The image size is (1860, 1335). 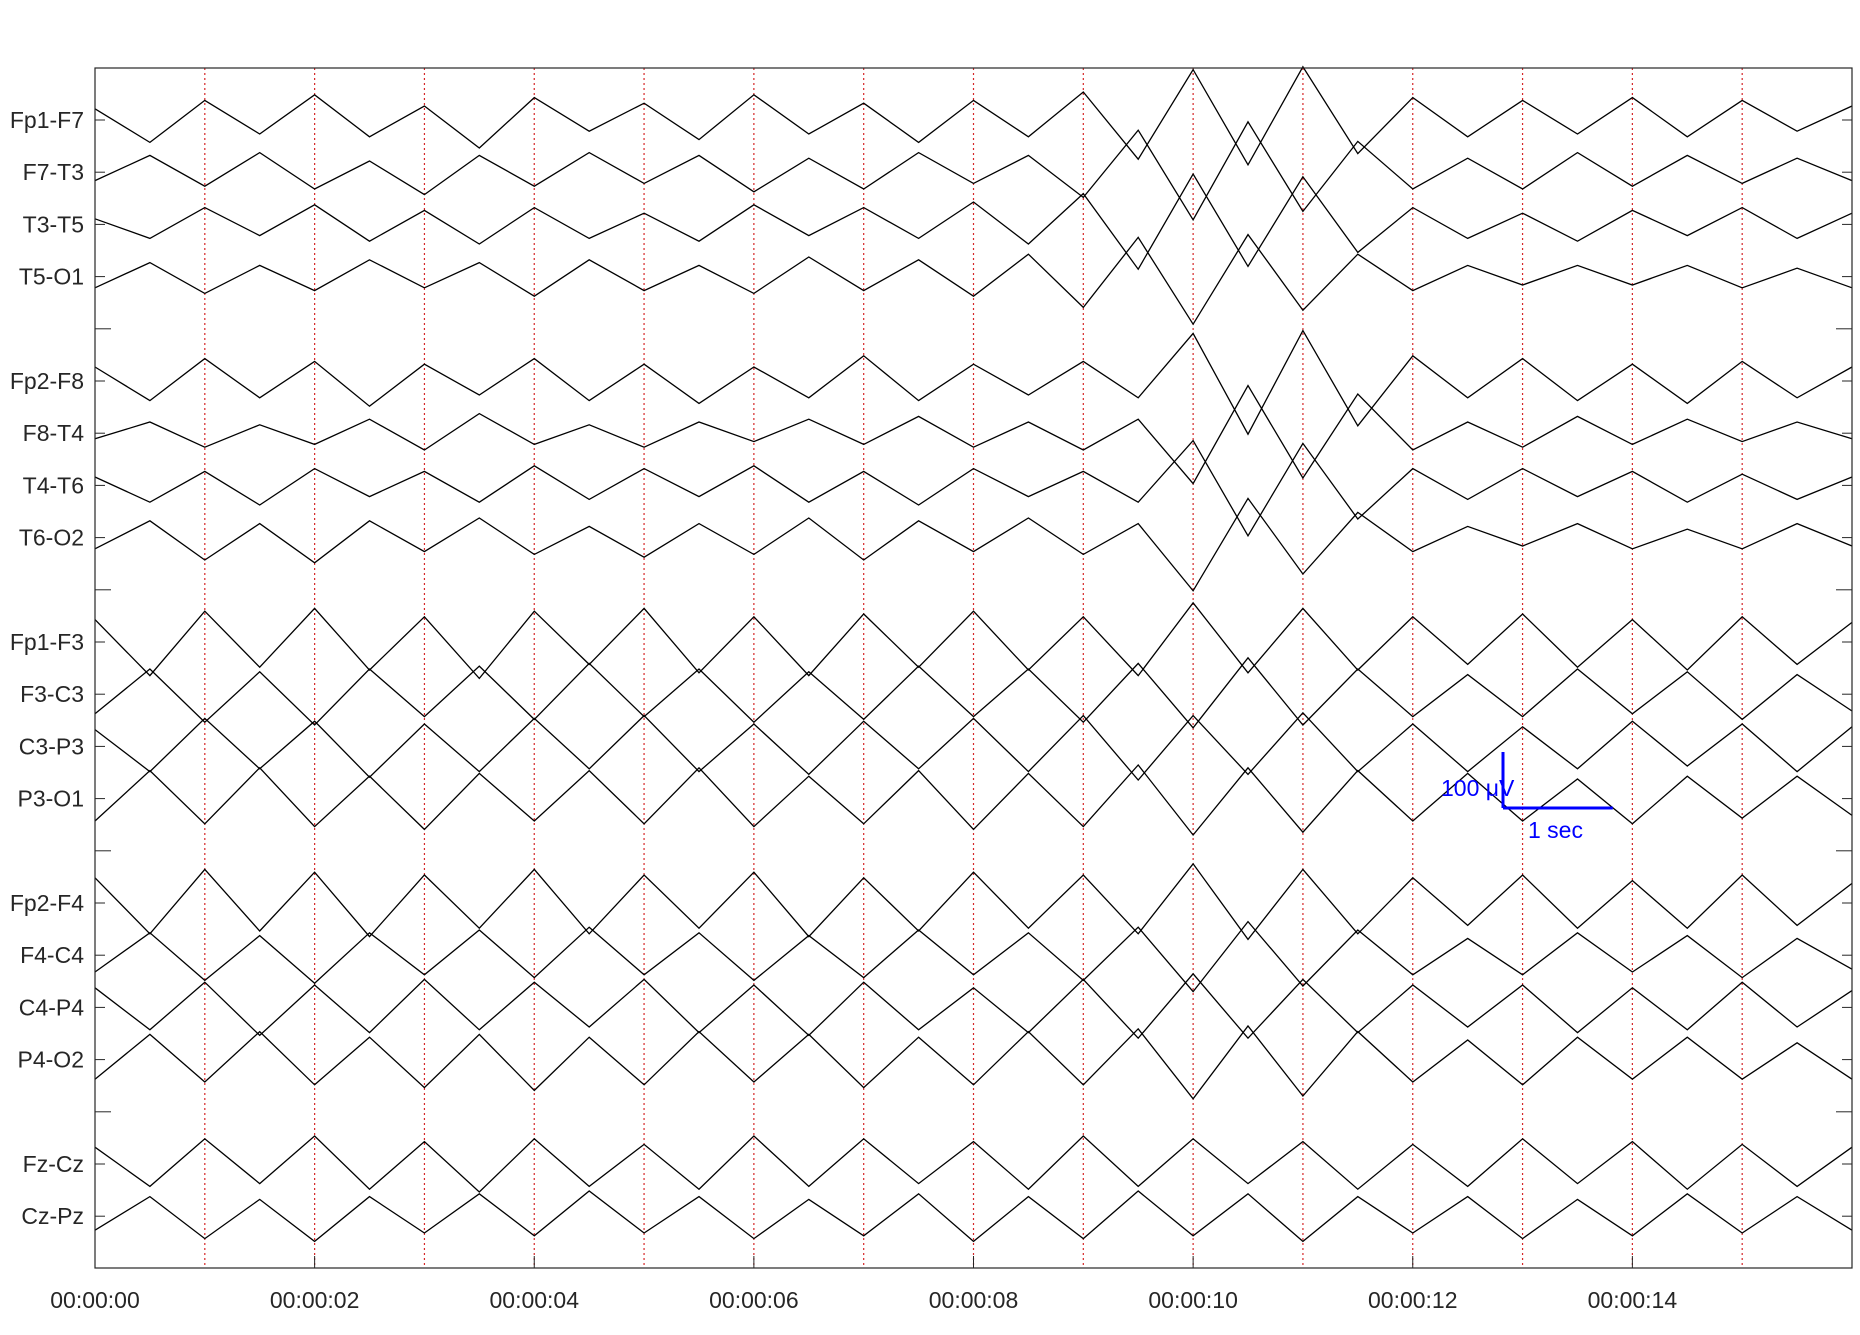 I want to click on channel-label: F7-T3, so click(x=53, y=172).